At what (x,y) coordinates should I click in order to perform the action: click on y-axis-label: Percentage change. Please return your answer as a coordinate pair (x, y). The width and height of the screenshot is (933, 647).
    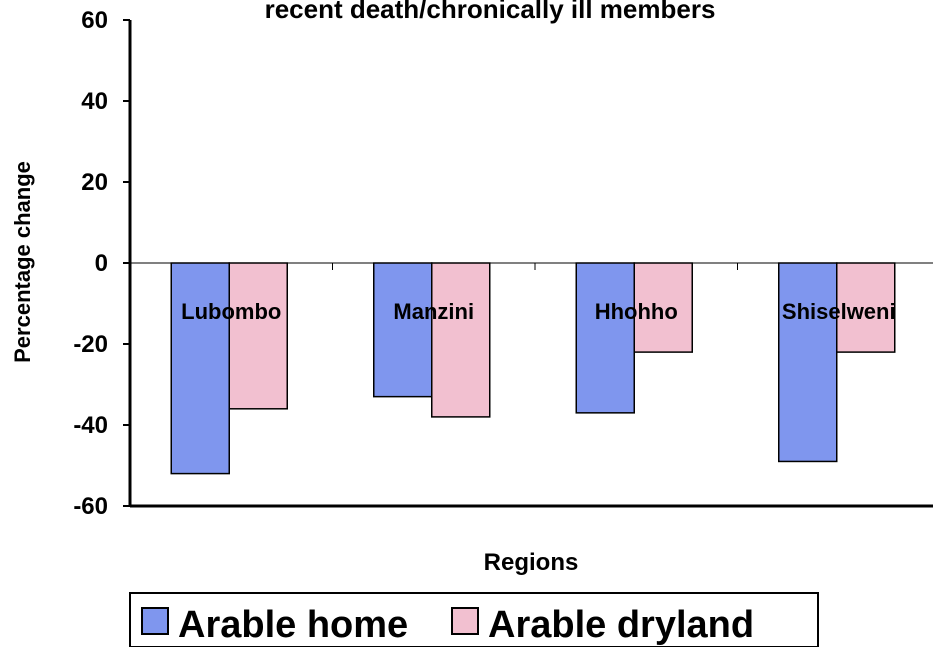
    Looking at the image, I should click on (22, 262).